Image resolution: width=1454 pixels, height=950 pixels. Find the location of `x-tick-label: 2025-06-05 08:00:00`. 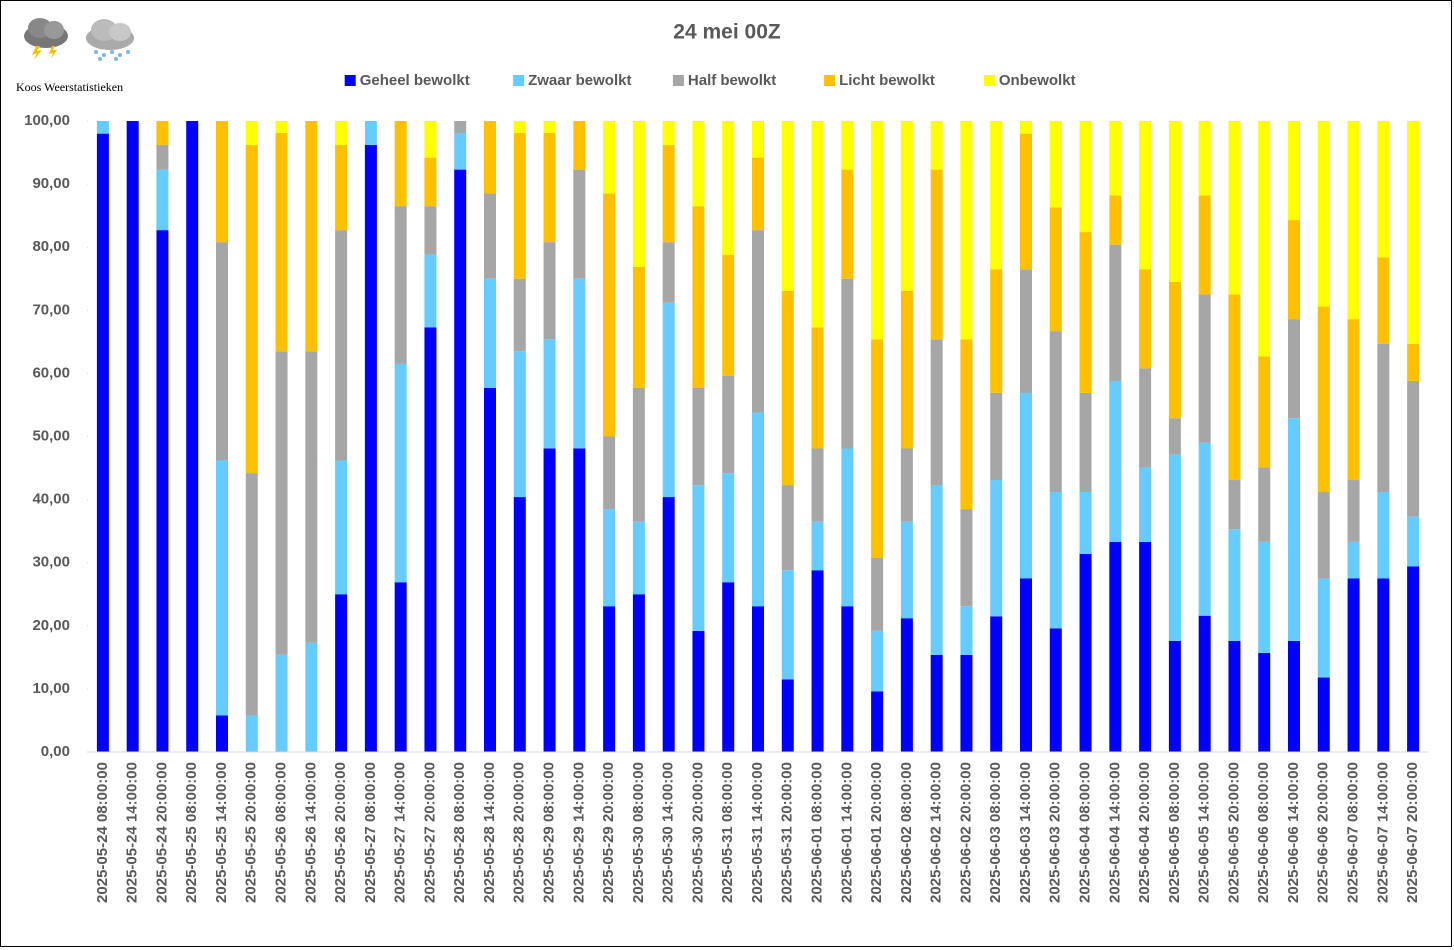

x-tick-label: 2025-06-05 08:00:00 is located at coordinates (1174, 832).